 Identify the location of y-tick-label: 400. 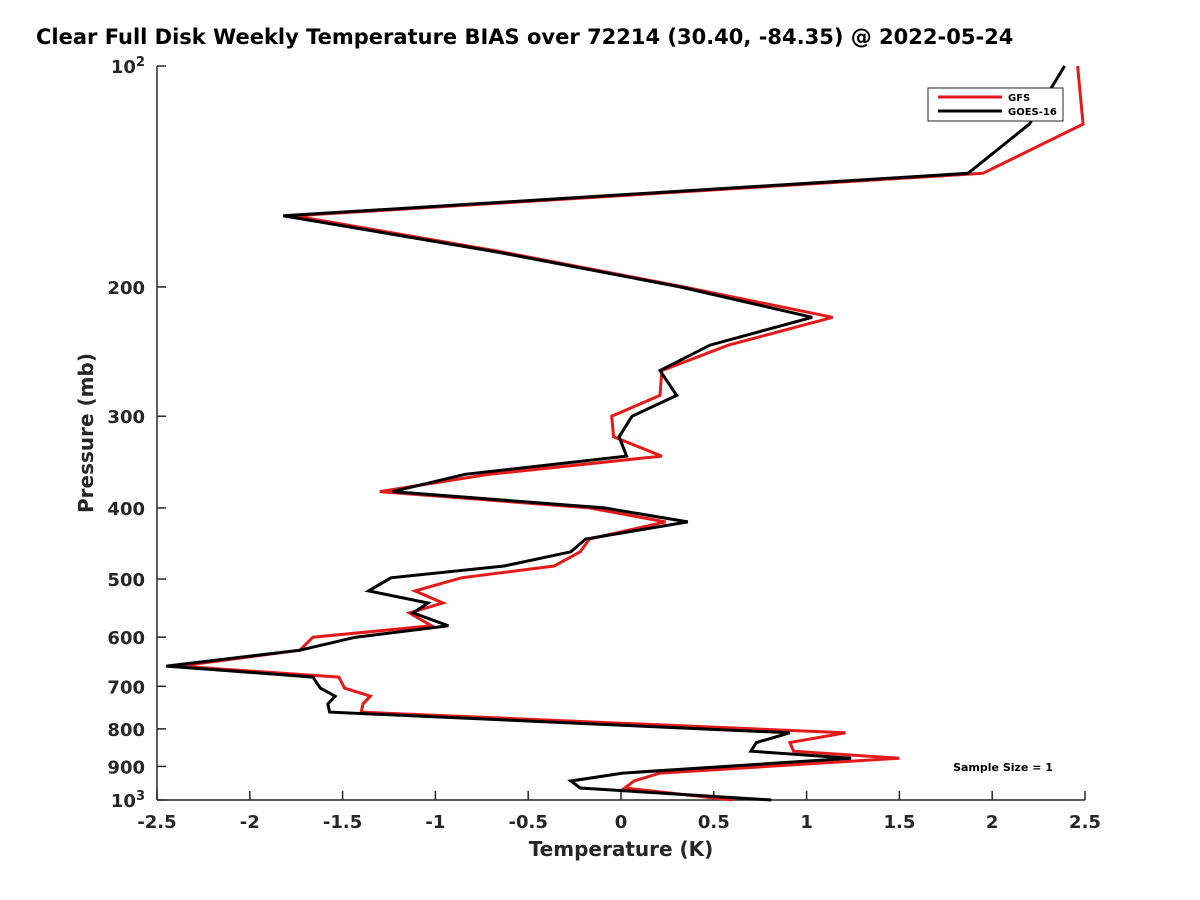
(126, 509).